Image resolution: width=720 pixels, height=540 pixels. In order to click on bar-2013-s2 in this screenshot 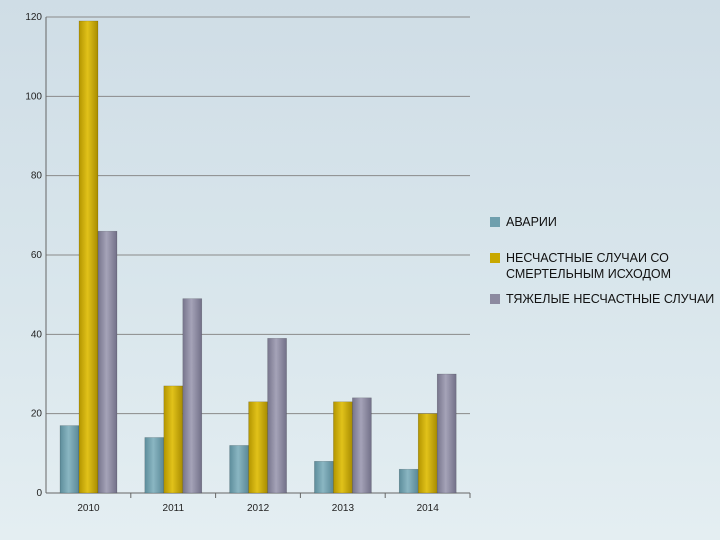, I will do `click(362, 445)`.